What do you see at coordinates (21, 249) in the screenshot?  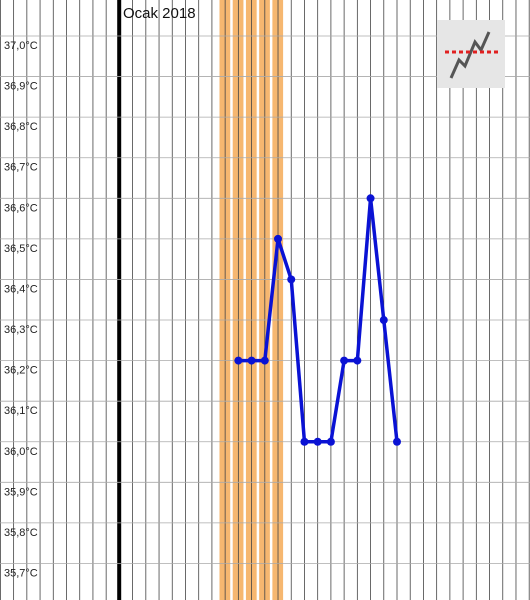 I see `y-tick-label: 36,5°C` at bounding box center [21, 249].